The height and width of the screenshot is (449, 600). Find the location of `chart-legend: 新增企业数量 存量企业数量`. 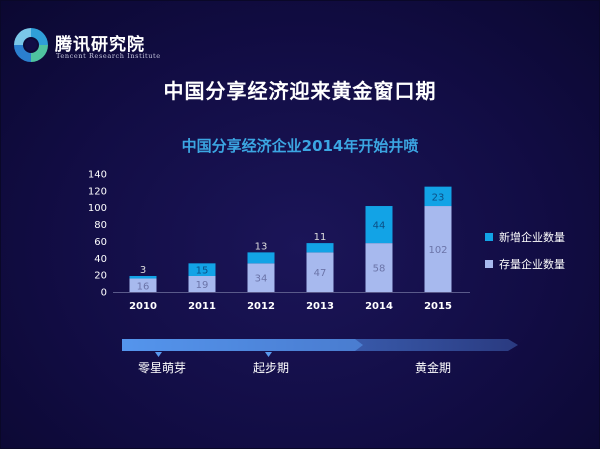

chart-legend: 新增企业数量 存量企业数量 is located at coordinates (525, 257).